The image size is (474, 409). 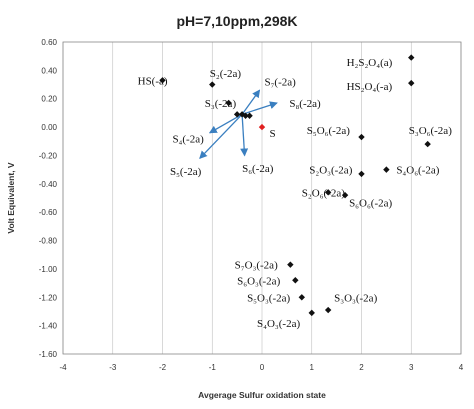 I want to click on point-label: S₃O₆(-2a), so click(x=430, y=131).